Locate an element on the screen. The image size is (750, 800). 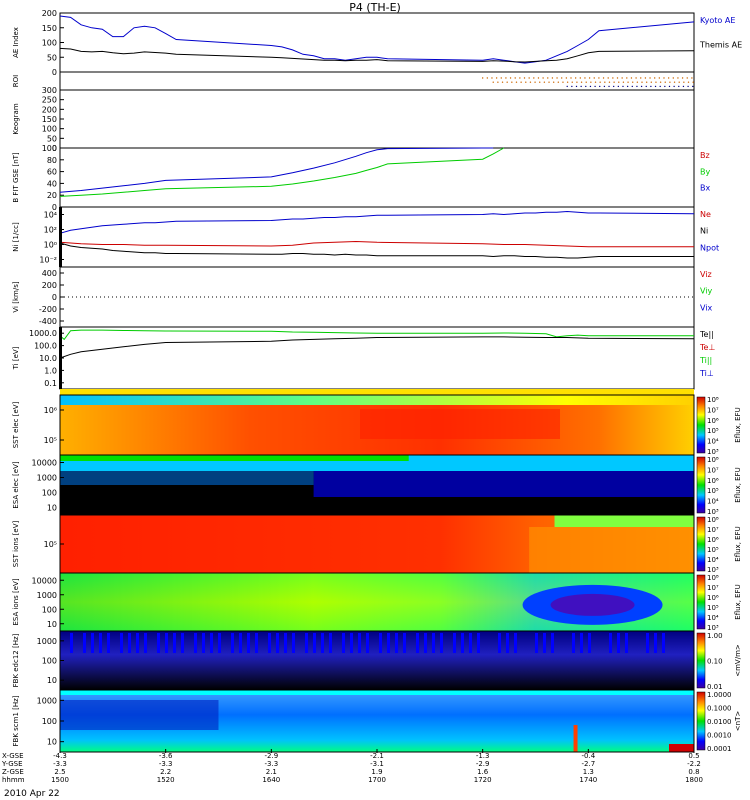
colorbar-label-esa-ions: Eflux, EFU is located at coordinates (738, 601).